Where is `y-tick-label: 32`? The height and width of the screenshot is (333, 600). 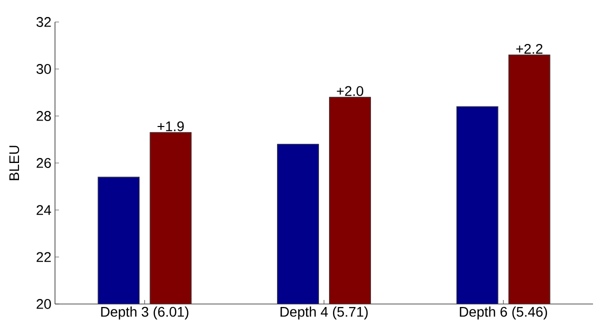
y-tick-label: 32 is located at coordinates (43, 22).